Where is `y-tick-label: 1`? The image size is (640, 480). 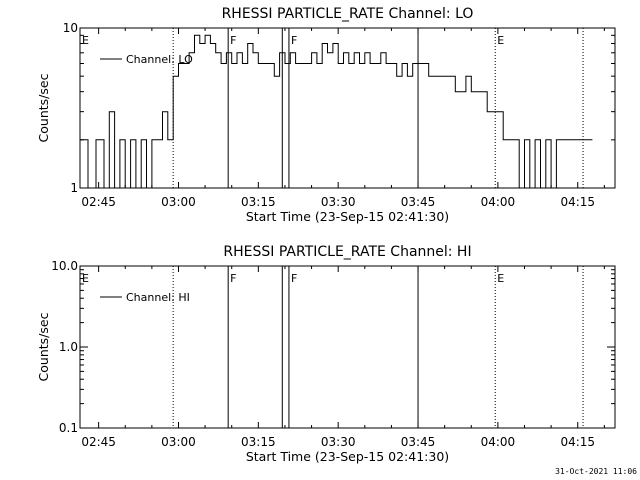
y-tick-label: 1 is located at coordinates (74, 188).